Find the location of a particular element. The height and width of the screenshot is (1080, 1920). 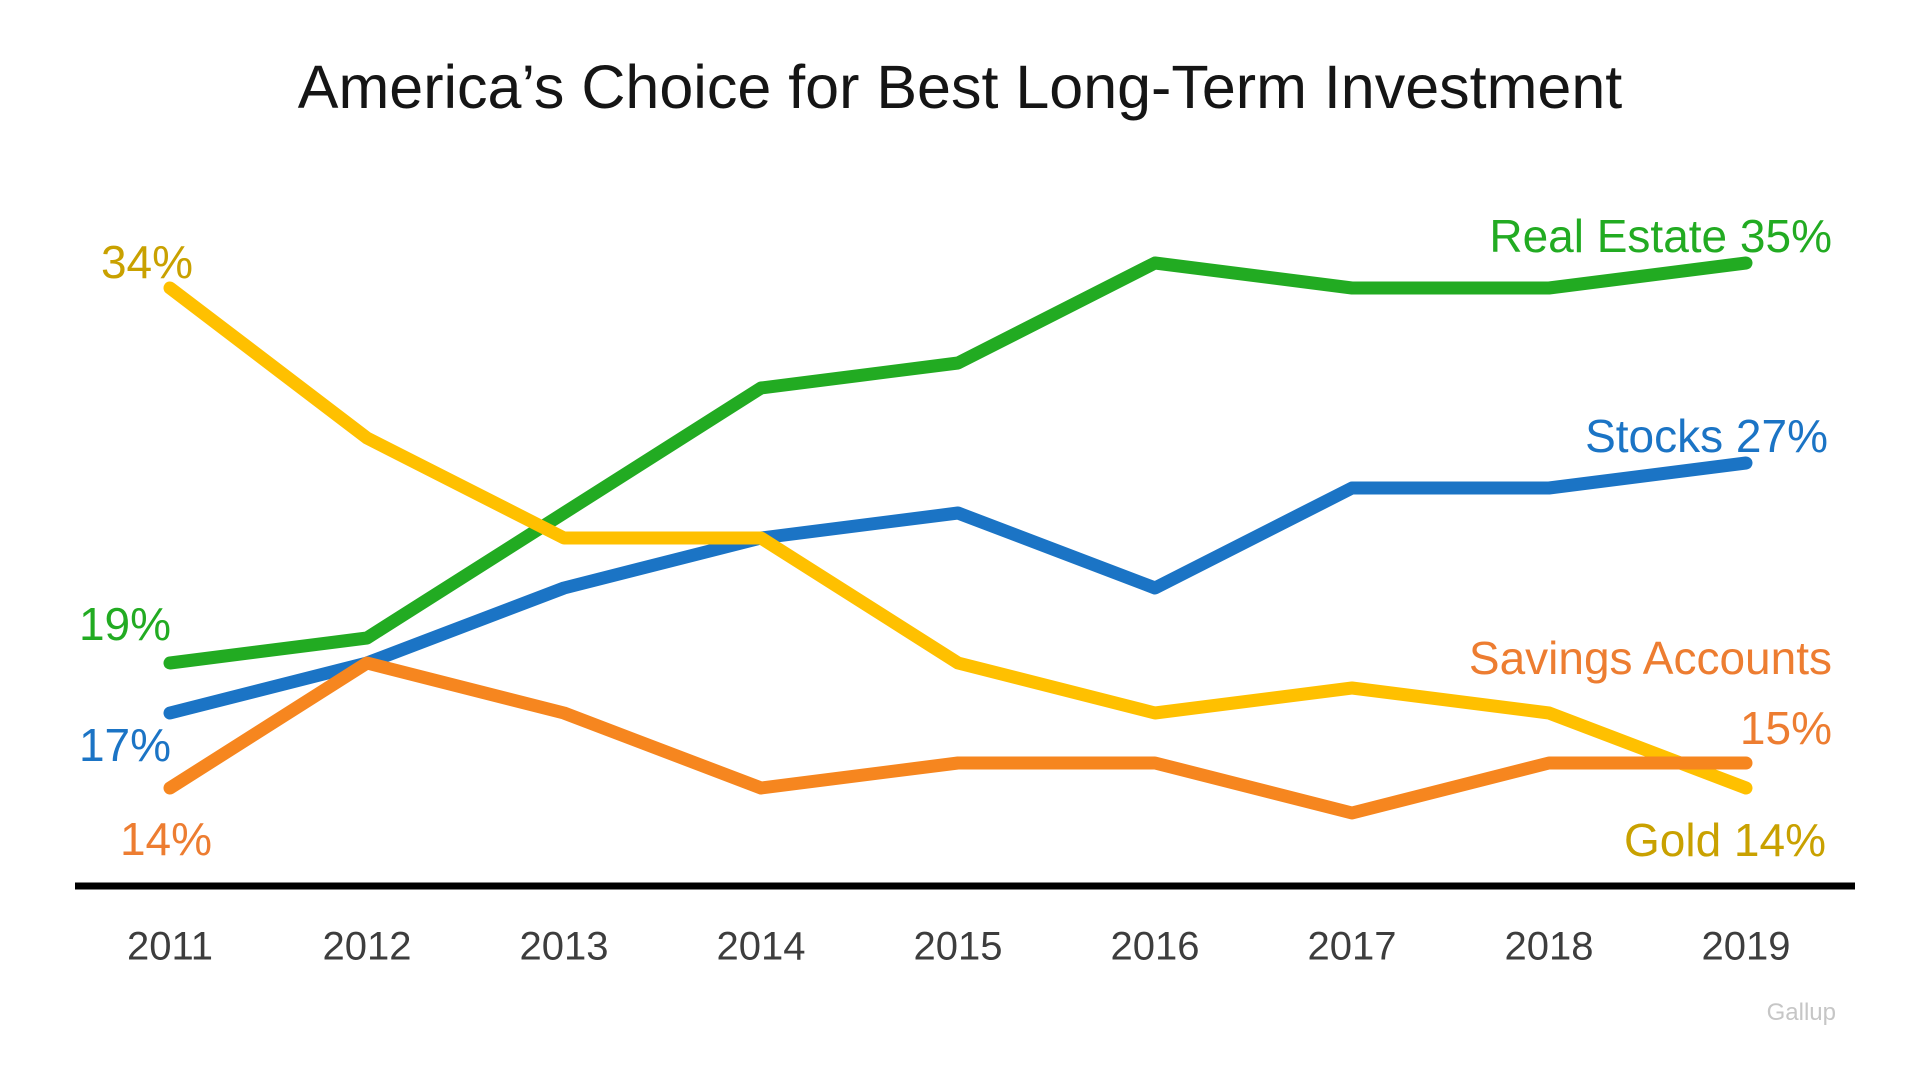

x-axis-label-2017: 2017 is located at coordinates (1352, 946).